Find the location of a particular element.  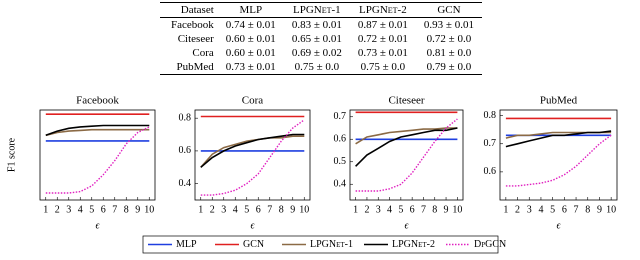

legend-label: LPGNet-1 is located at coordinates (331, 244).